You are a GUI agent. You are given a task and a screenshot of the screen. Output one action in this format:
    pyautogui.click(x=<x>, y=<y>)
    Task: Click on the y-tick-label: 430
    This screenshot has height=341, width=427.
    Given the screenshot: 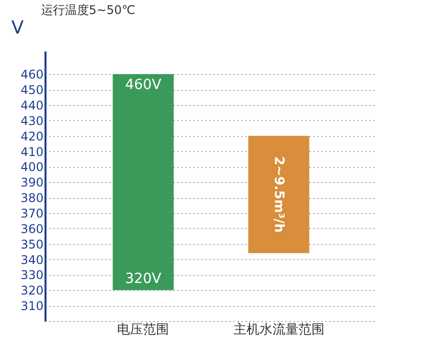 What is the action you would take?
    pyautogui.click(x=32, y=121)
    